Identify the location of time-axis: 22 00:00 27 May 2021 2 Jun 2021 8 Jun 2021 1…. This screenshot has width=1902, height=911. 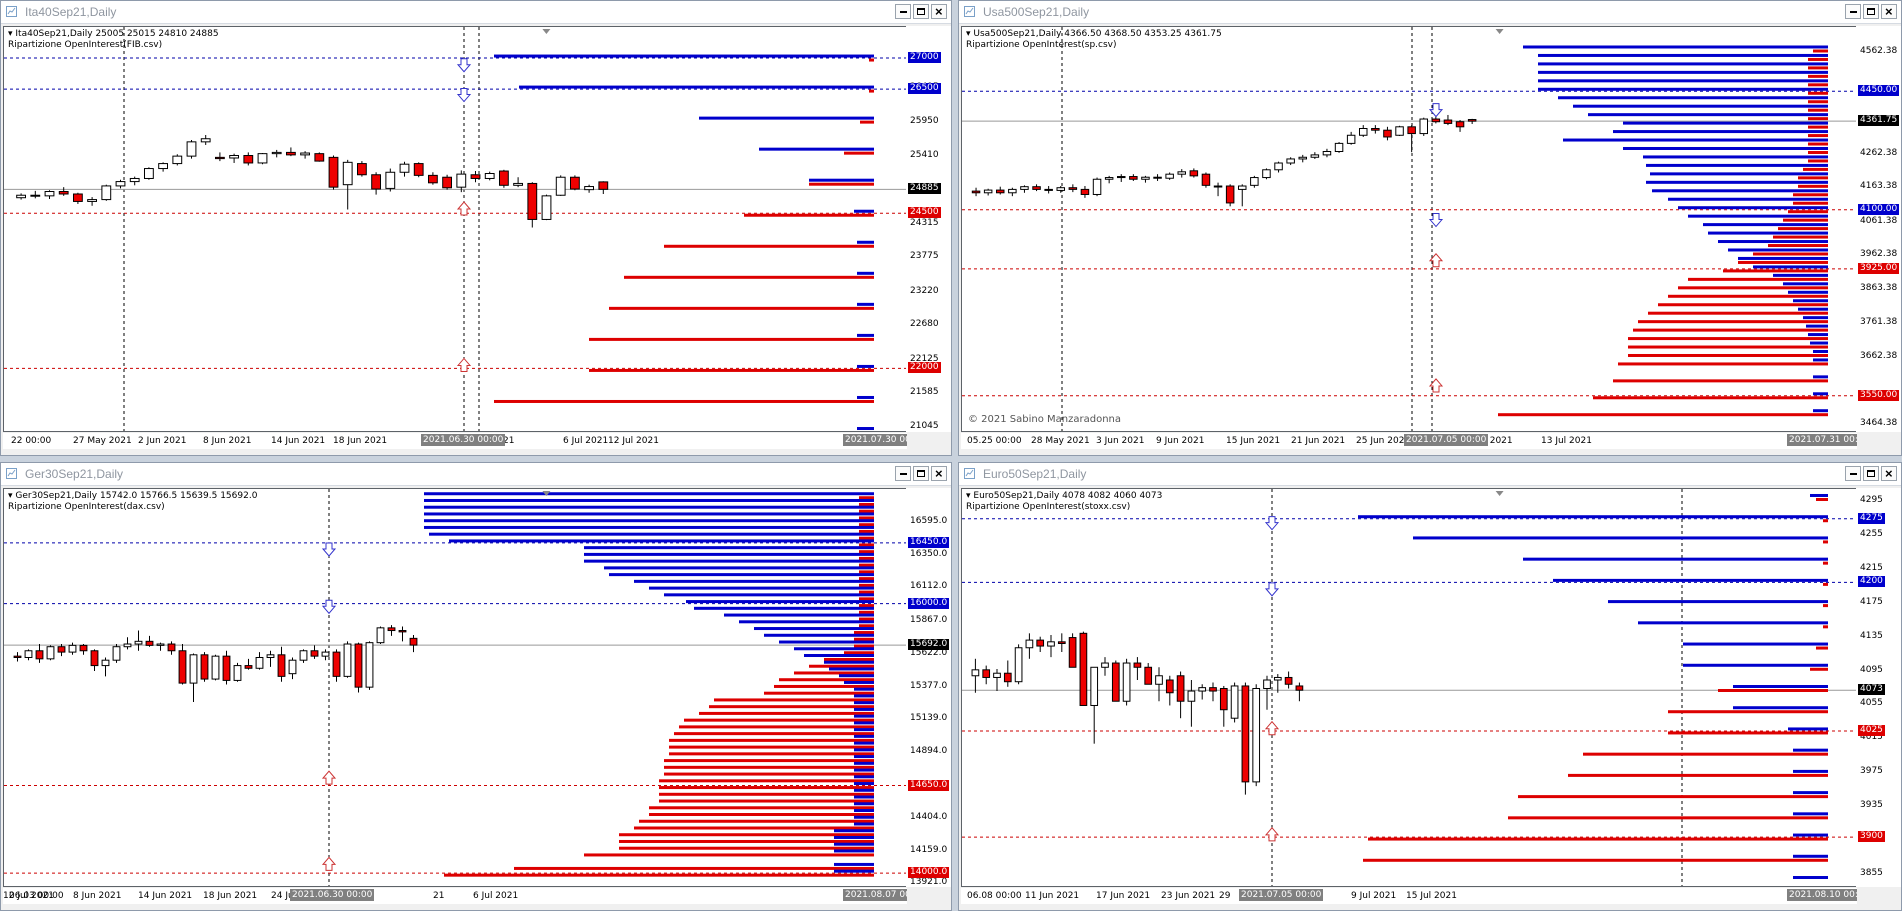
(455, 441).